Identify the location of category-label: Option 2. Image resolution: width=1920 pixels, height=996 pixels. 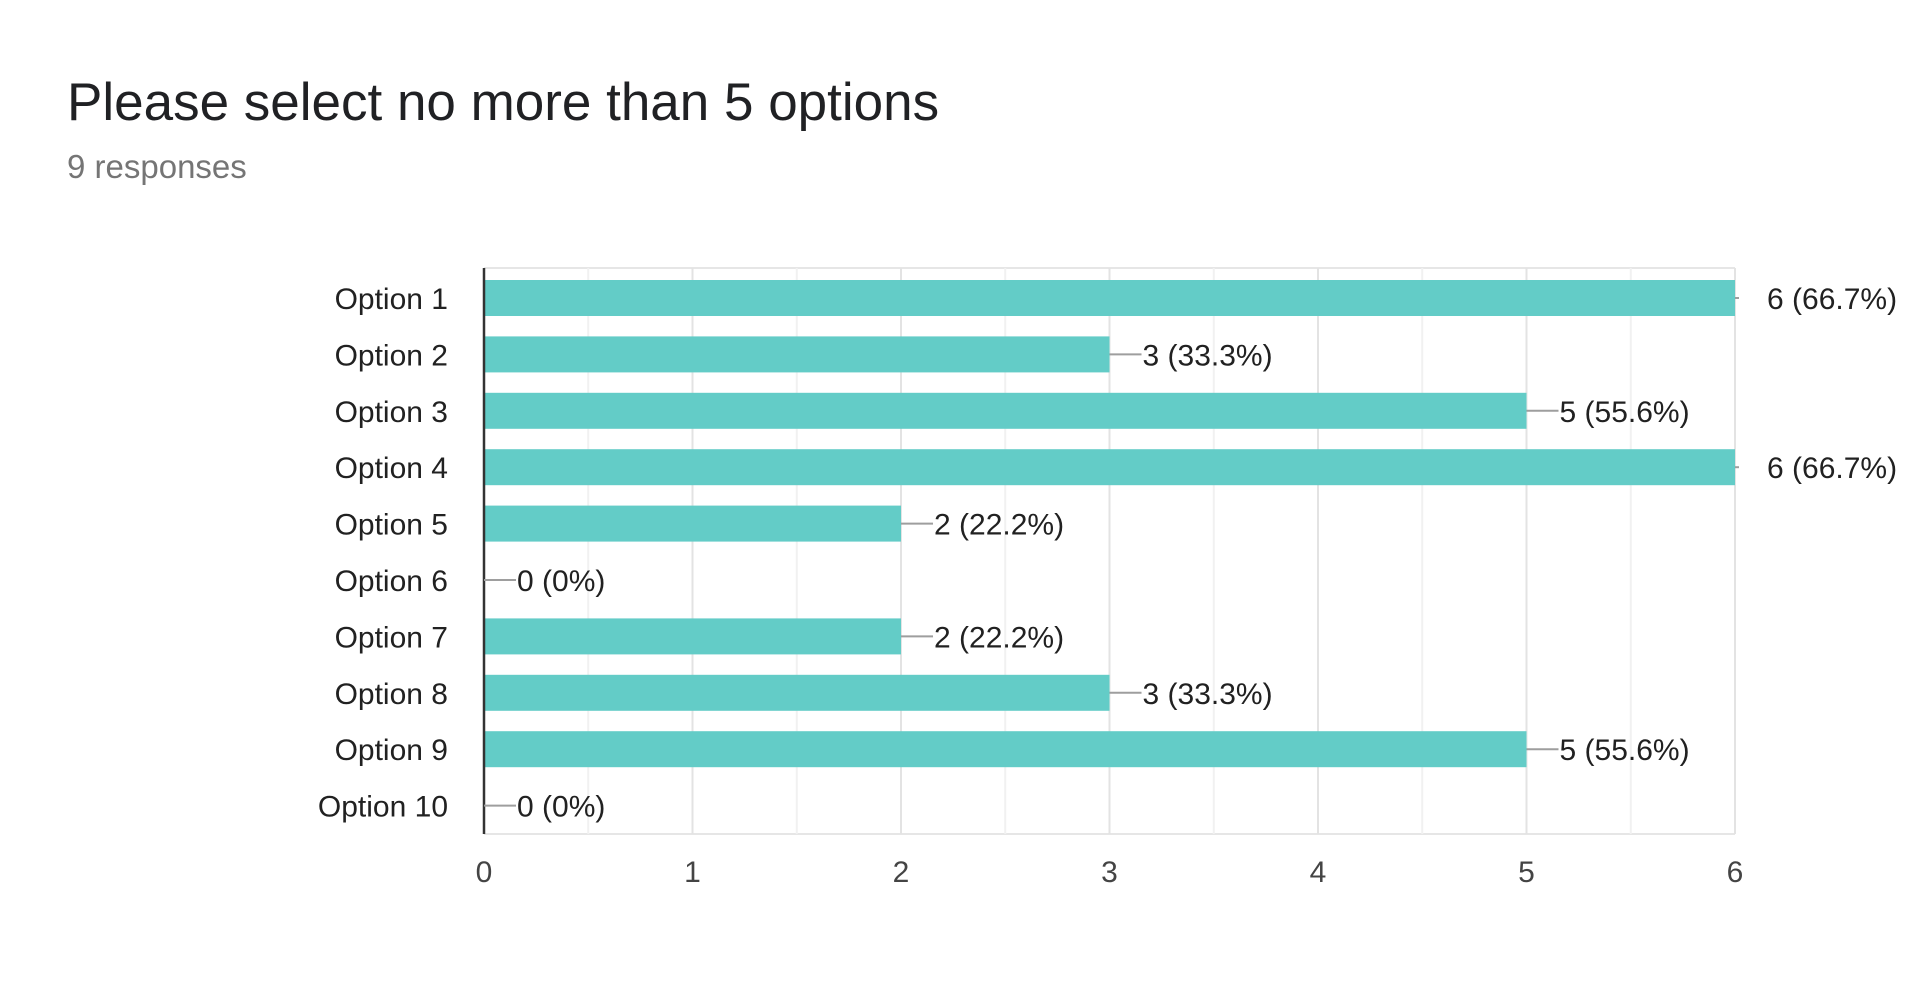
(391, 355).